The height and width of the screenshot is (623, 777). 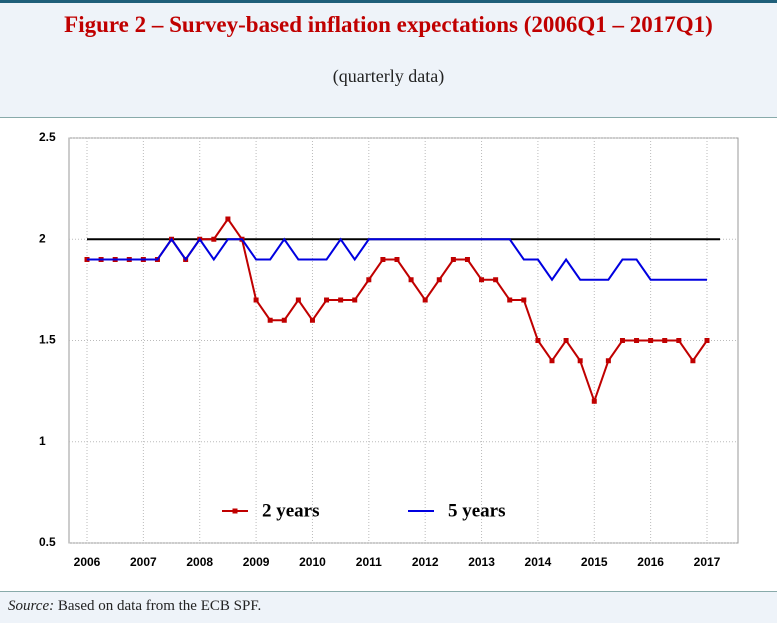 I want to click on legend-label: 5 years, so click(x=477, y=510).